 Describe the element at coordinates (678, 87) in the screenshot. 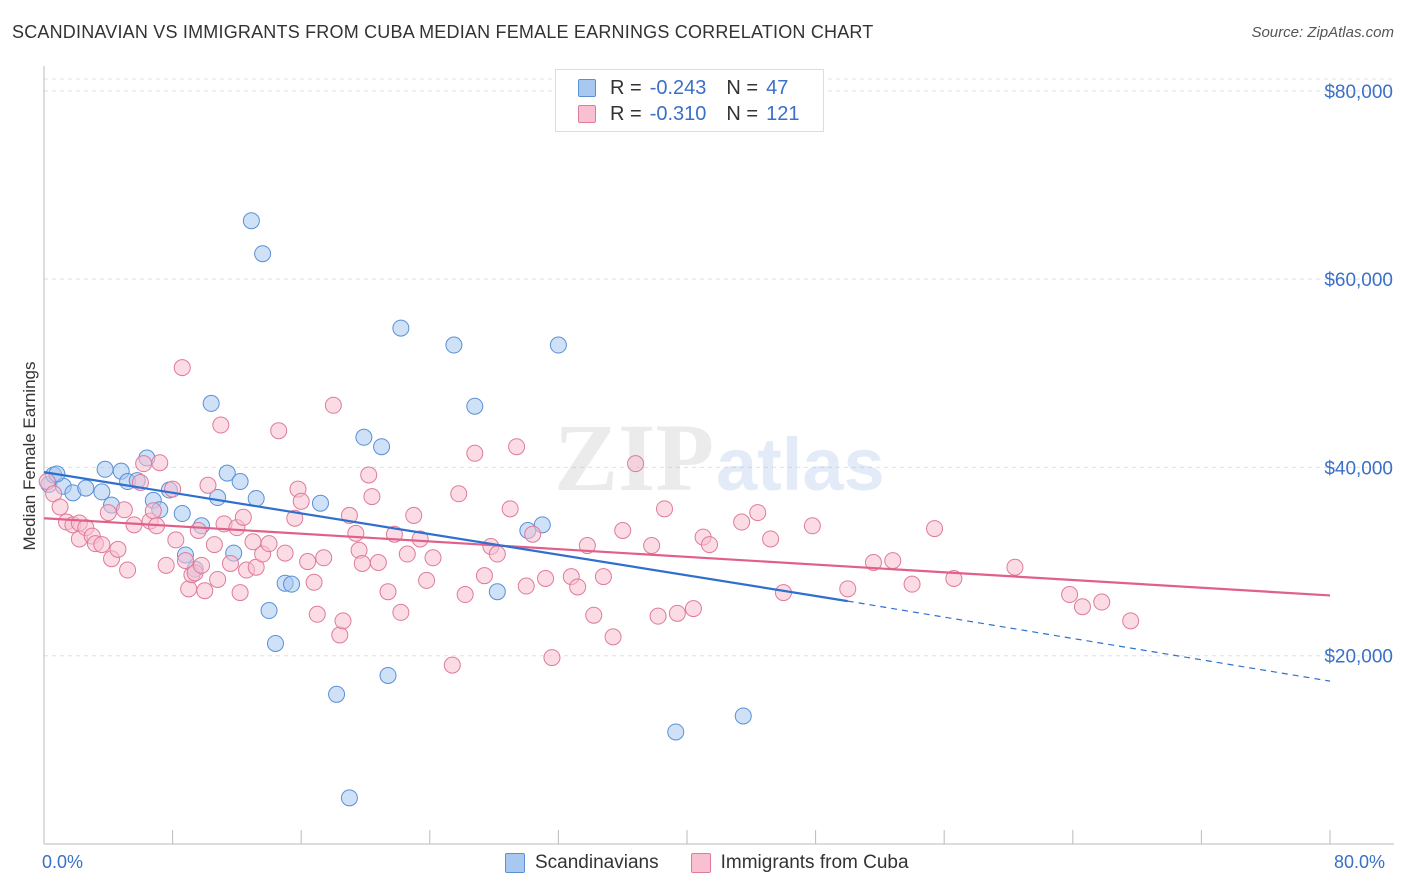

I see `r-value: -0.243` at that location.